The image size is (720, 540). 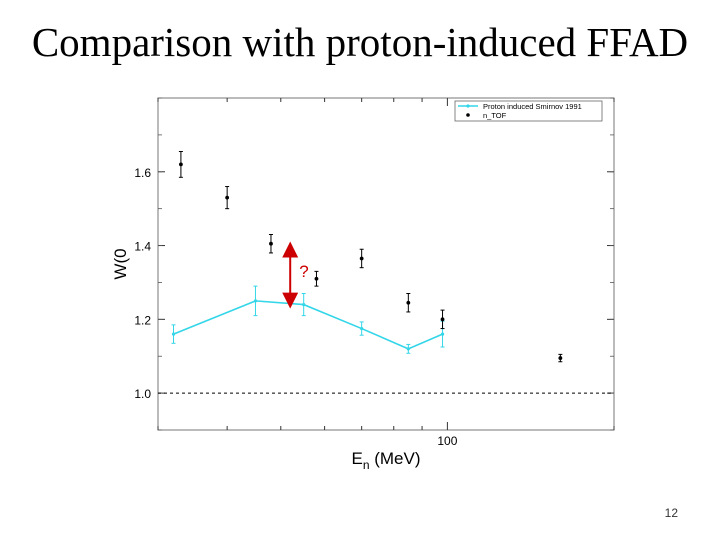 What do you see at coordinates (308, 325) in the screenshot?
I see `proton-series-line` at bounding box center [308, 325].